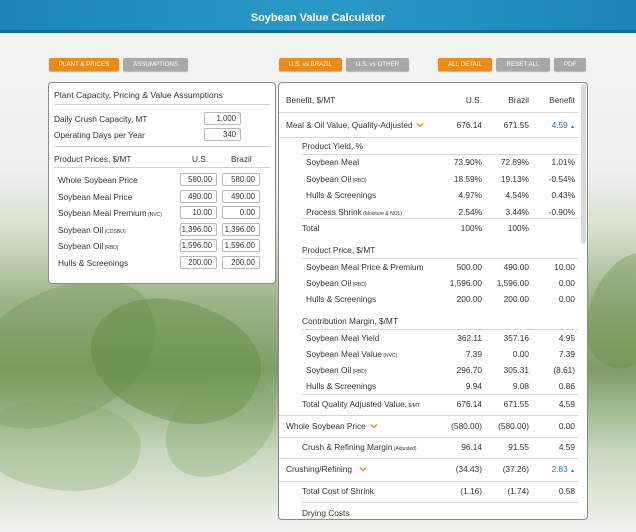 Image resolution: width=636 pixels, height=532 pixels. Describe the element at coordinates (517, 195) in the screenshot. I see `yield-brazil: 4.54%` at that location.